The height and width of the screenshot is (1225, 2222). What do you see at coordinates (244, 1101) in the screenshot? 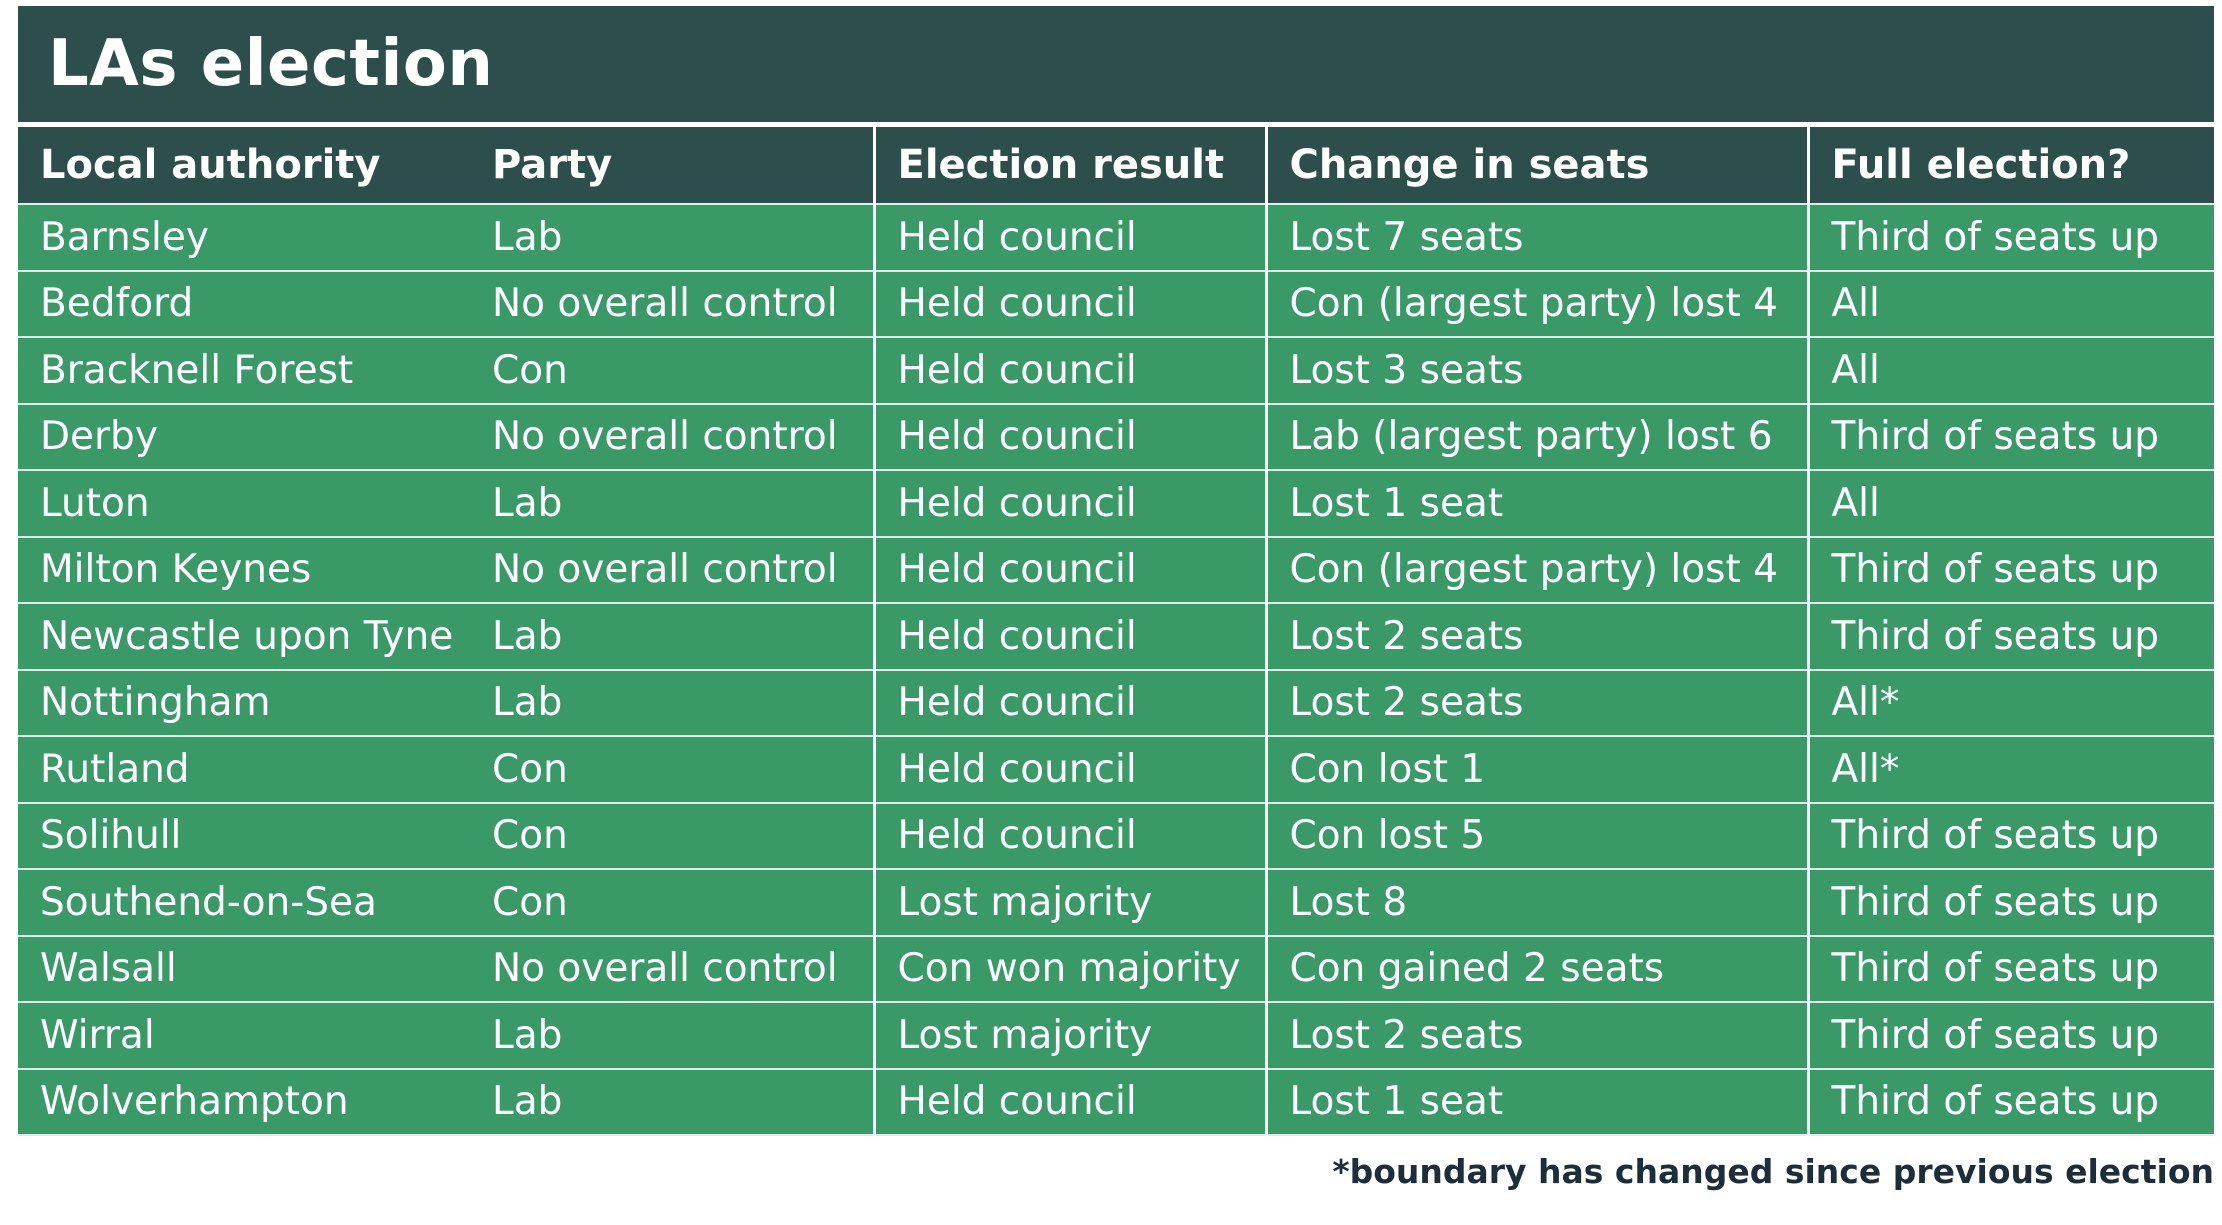
I see `cell-local-authority: Wolverhampton` at bounding box center [244, 1101].